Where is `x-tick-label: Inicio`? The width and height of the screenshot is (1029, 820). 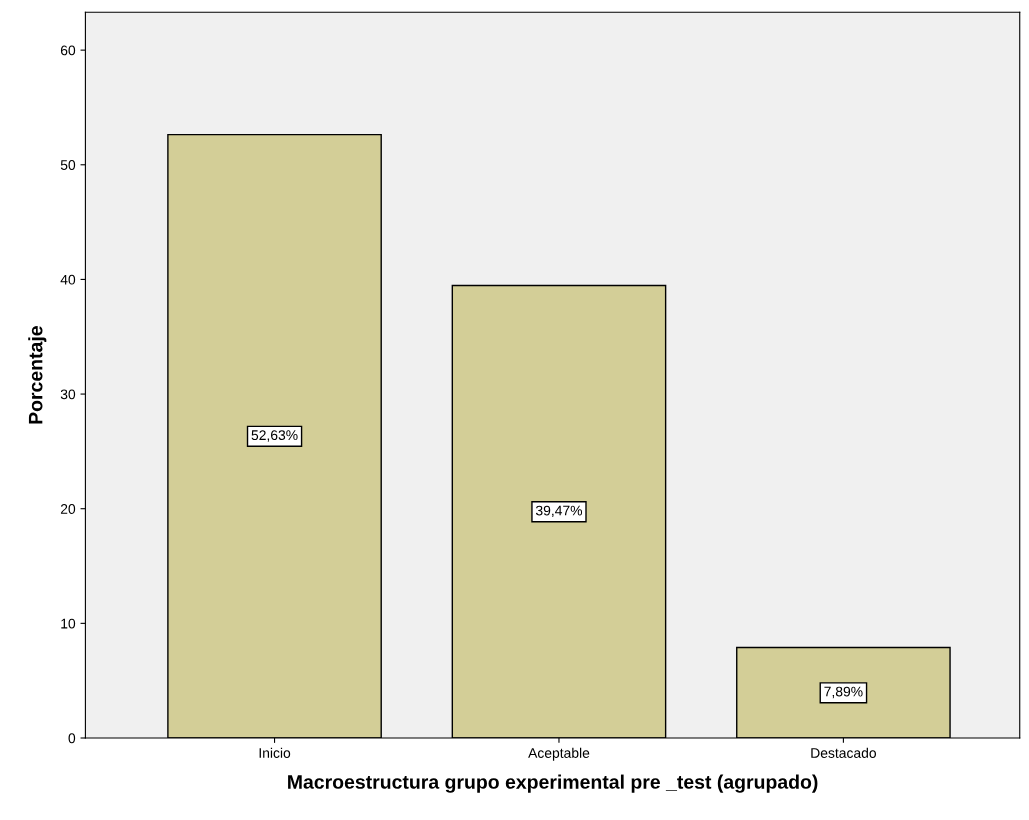 x-tick-label: Inicio is located at coordinates (275, 752).